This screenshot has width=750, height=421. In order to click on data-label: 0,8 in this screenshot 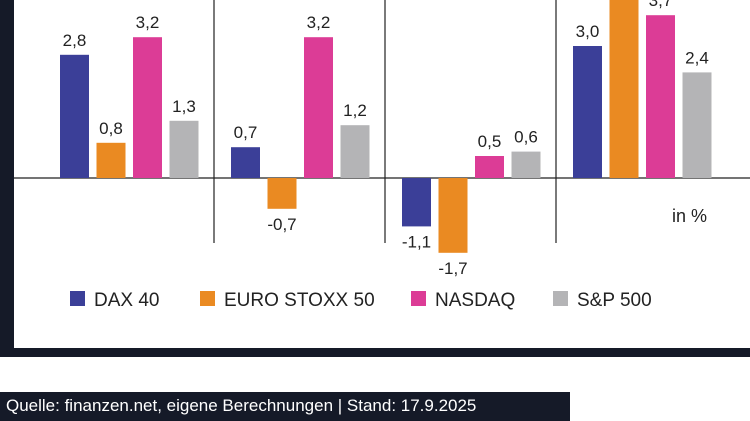, I will do `click(111, 128)`.